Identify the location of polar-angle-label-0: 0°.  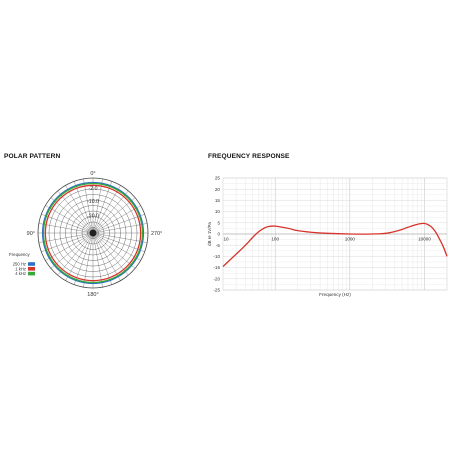
(92, 174).